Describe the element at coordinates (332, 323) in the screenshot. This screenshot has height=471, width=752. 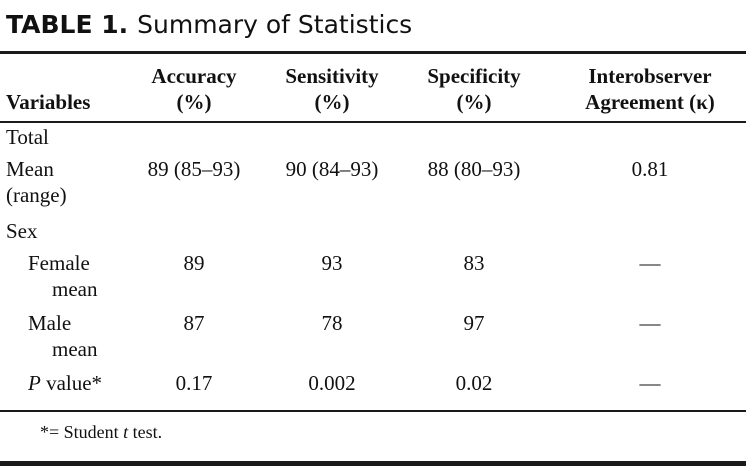
I see `row-male-sensitivity: 78` at that location.